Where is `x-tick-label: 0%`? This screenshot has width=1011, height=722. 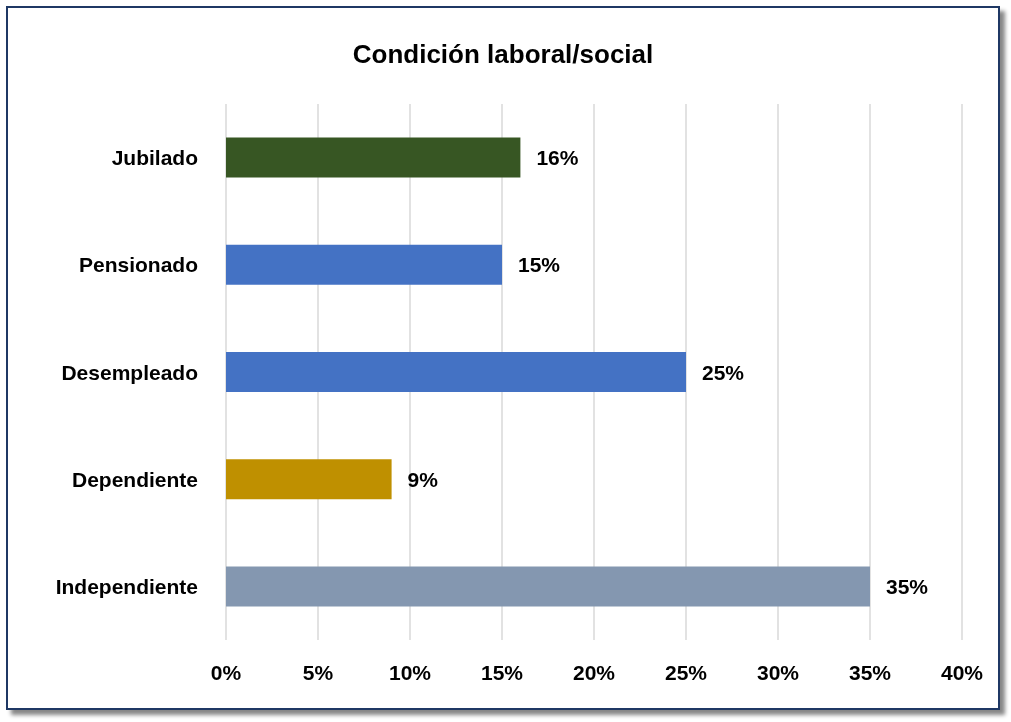
x-tick-label: 0% is located at coordinates (226, 672).